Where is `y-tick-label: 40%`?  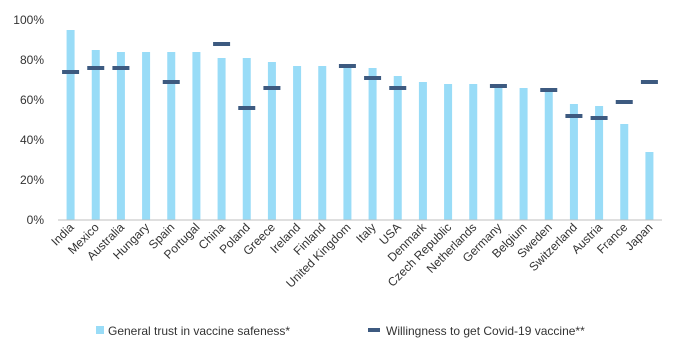
y-tick-label: 40% is located at coordinates (32, 140).